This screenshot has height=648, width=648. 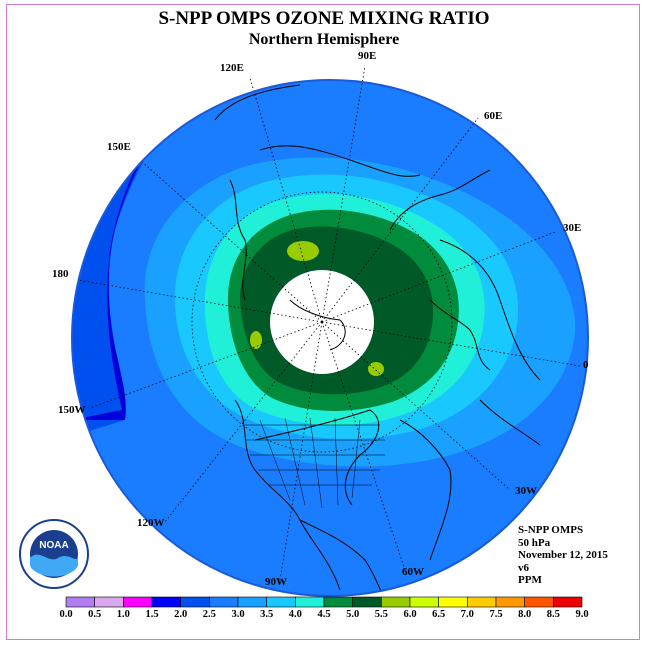 What do you see at coordinates (324, 18) in the screenshot?
I see `map-title: S-NPP OMPS OZONE MIXING RATIO` at bounding box center [324, 18].